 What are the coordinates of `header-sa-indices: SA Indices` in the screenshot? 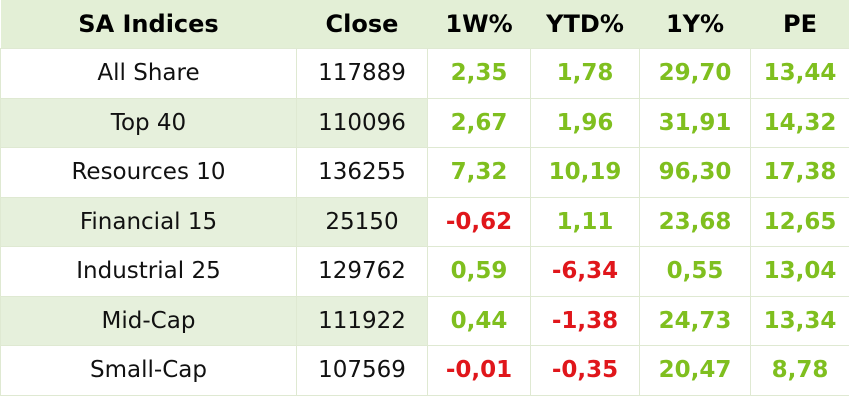 It's located at (148, 24).